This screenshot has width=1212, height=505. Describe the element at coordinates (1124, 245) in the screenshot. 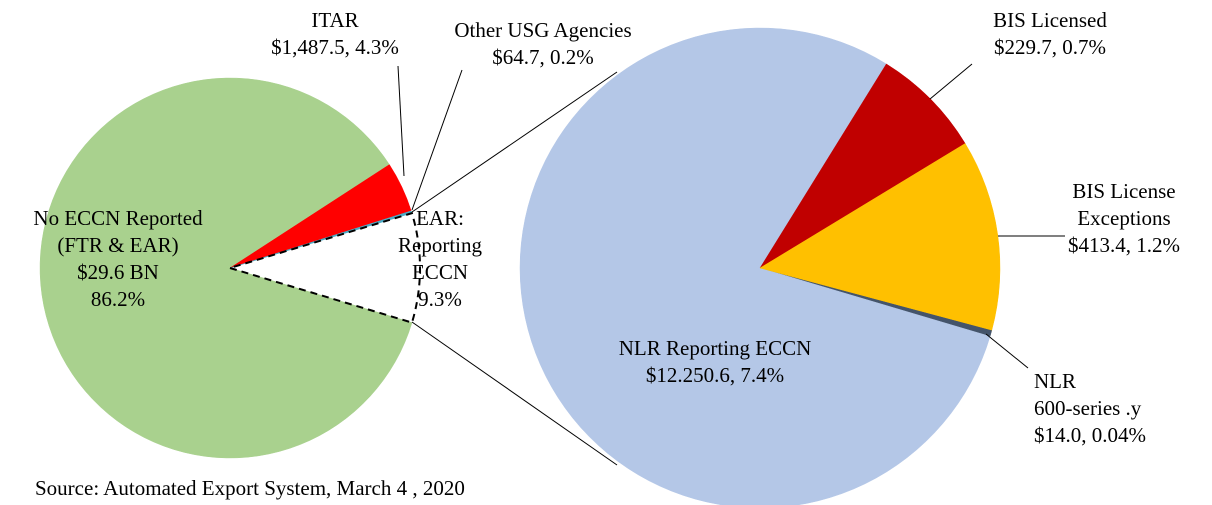

I see `data-label: $413.4, 1.2%` at that location.